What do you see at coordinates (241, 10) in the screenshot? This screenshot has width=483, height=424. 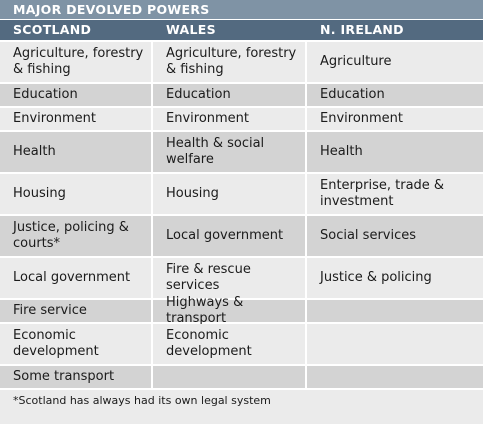 I see `table-title: MAJOR DEVOLVED POWERS` at bounding box center [241, 10].